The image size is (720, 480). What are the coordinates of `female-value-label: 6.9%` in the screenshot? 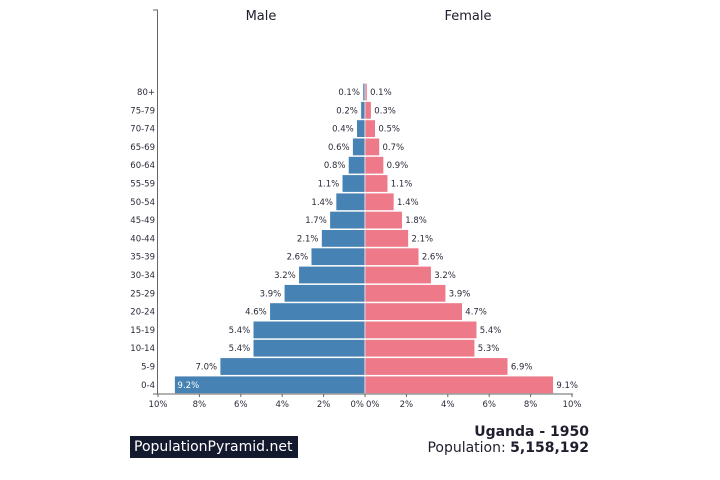 It's located at (522, 368).